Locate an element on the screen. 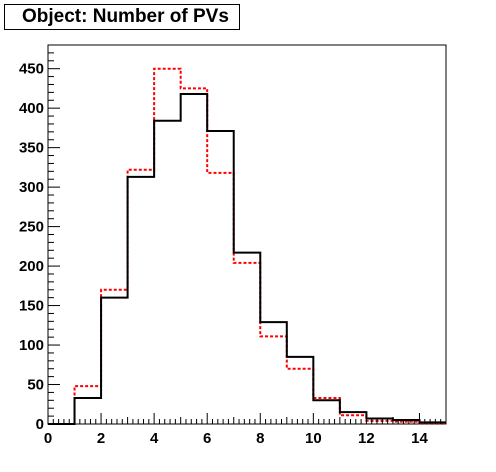 This screenshot has width=496, height=472. y-tick-label: 200 is located at coordinates (31, 266).